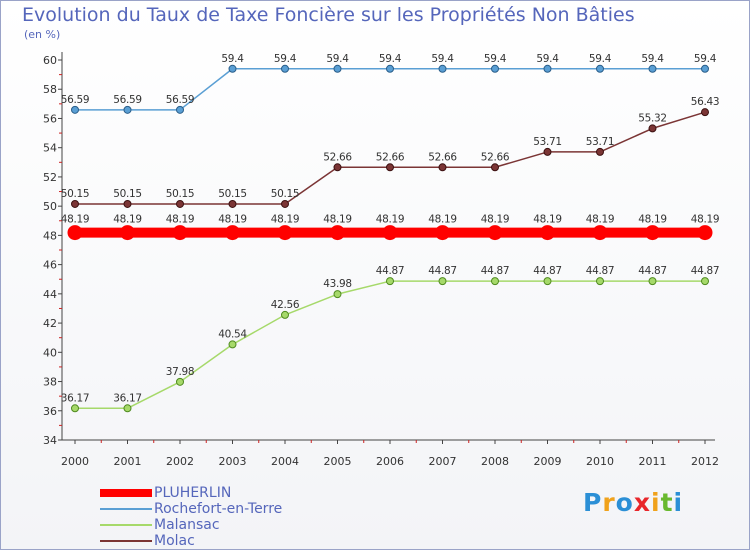 The width and height of the screenshot is (750, 550). Describe the element at coordinates (50, 411) in the screenshot. I see `y-tick-label: 36` at that location.